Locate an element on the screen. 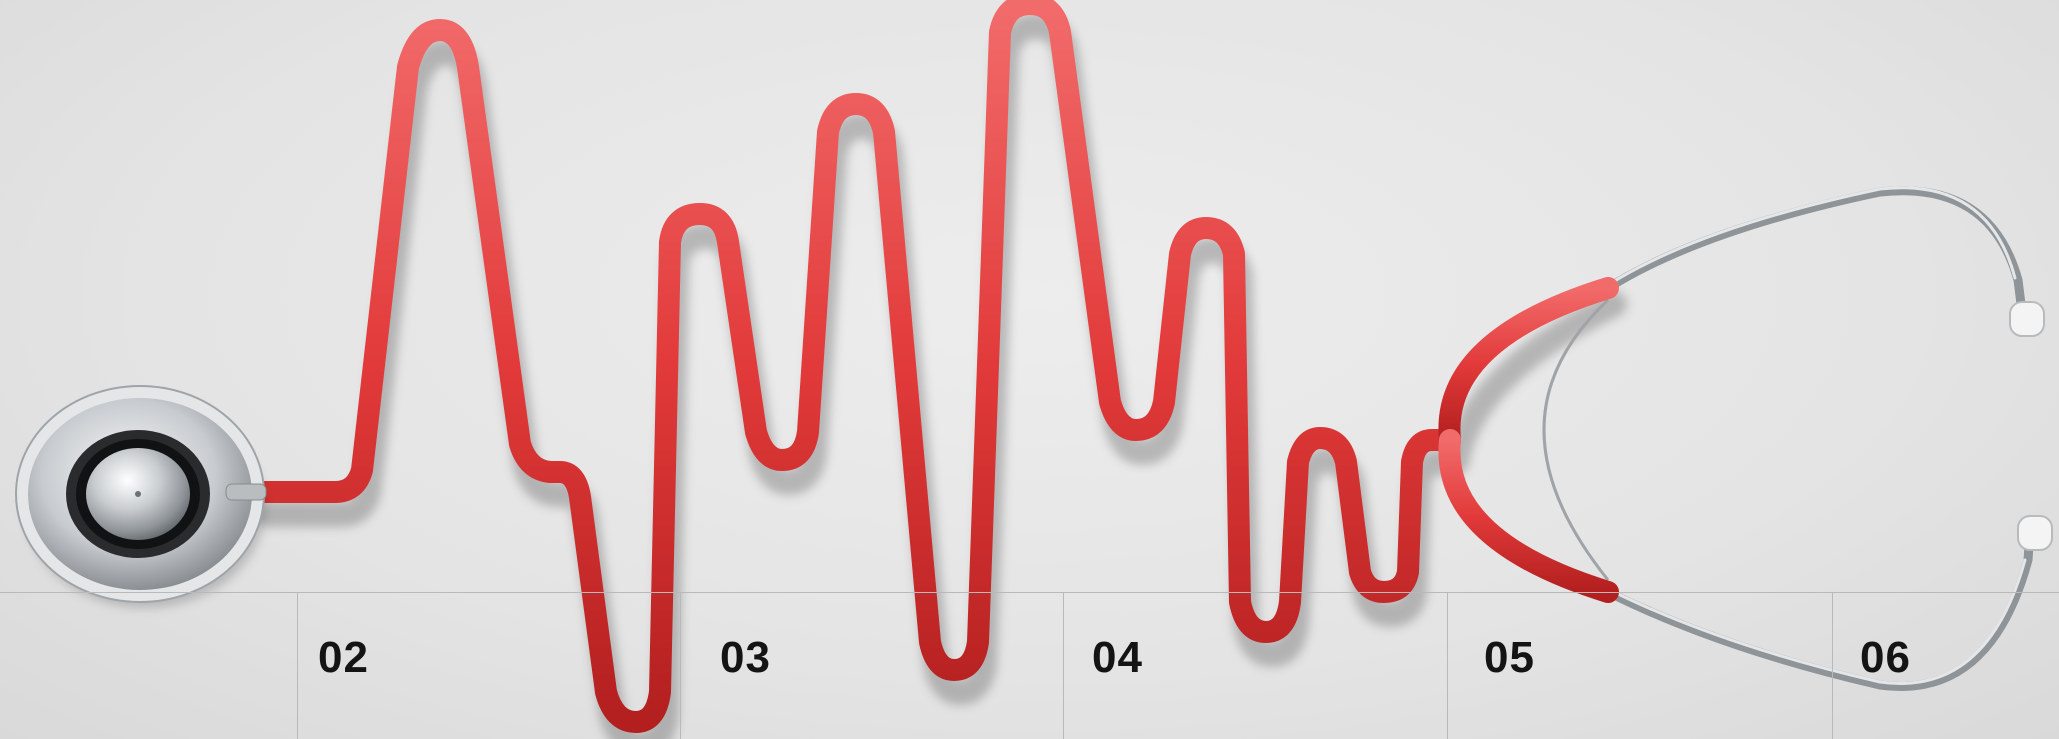 This screenshot has height=739, width=2059. chest-piece-center is located at coordinates (138, 494).